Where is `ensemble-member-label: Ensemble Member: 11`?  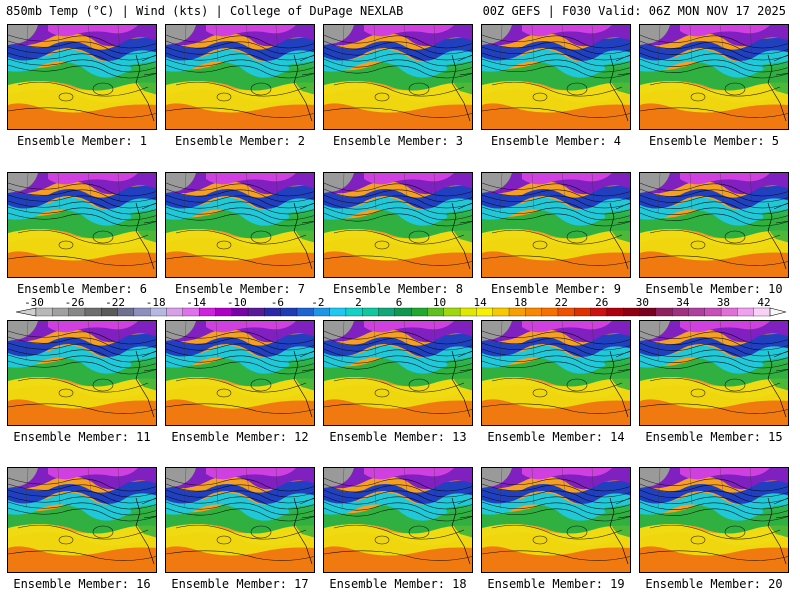 ensemble-member-label: Ensemble Member: 11 is located at coordinates (82, 437).